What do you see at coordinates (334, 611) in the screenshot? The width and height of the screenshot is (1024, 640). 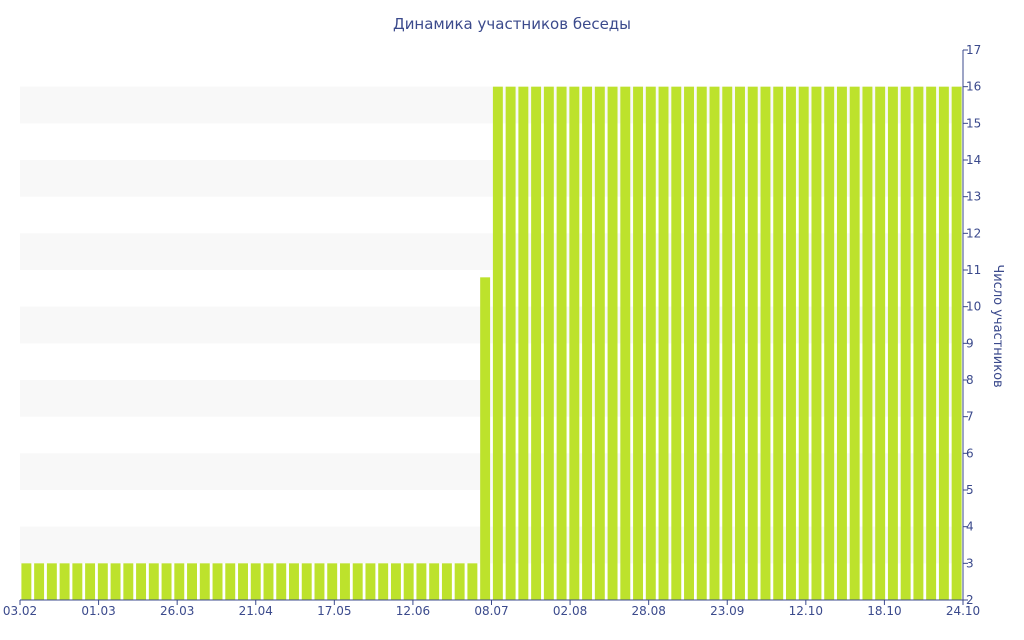 I see `x-tick-label: 17.05` at bounding box center [334, 611].